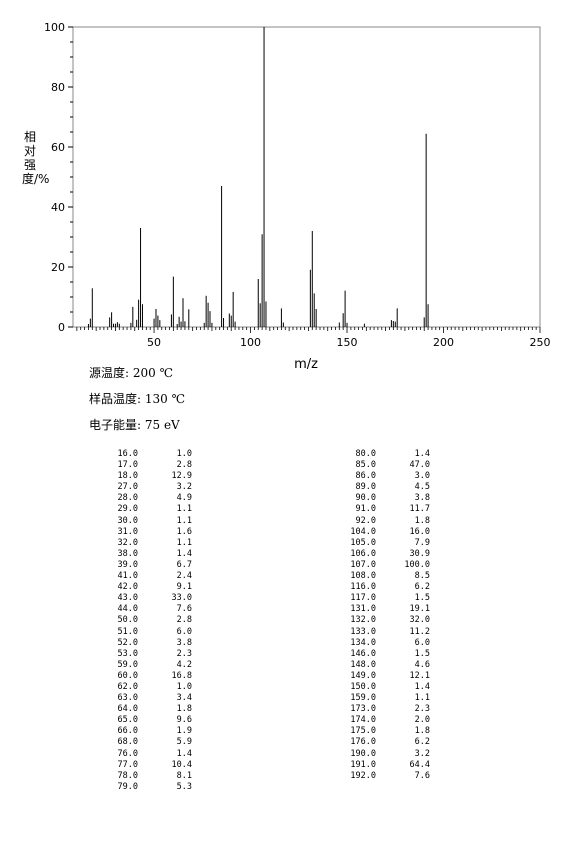 The width and height of the screenshot is (570, 844). What do you see at coordinates (184, 731) in the screenshot?
I see `peak-abundance: 1.9` at bounding box center [184, 731].